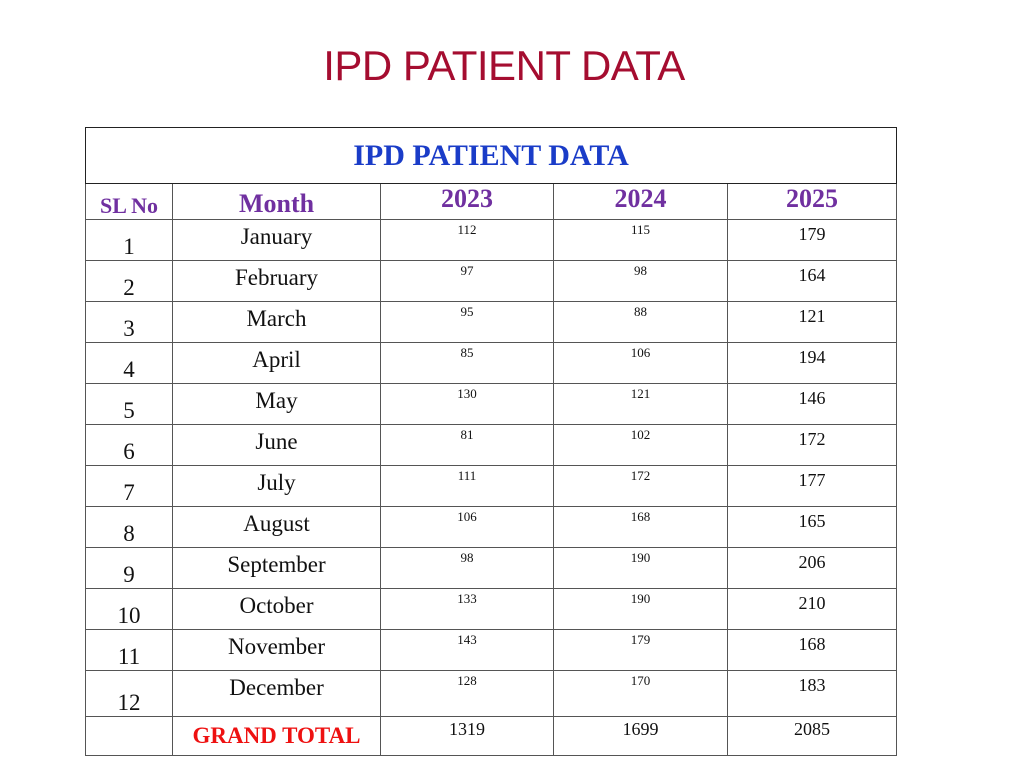 This screenshot has width=1024, height=768. I want to click on sl-no-cell: 3, so click(129, 322).